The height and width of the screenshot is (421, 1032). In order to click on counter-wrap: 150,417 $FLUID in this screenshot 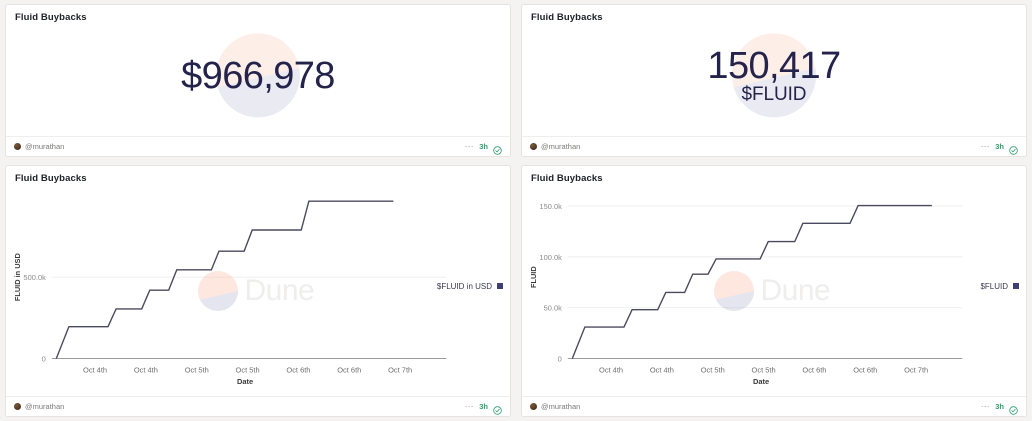, I will do `click(774, 74)`.